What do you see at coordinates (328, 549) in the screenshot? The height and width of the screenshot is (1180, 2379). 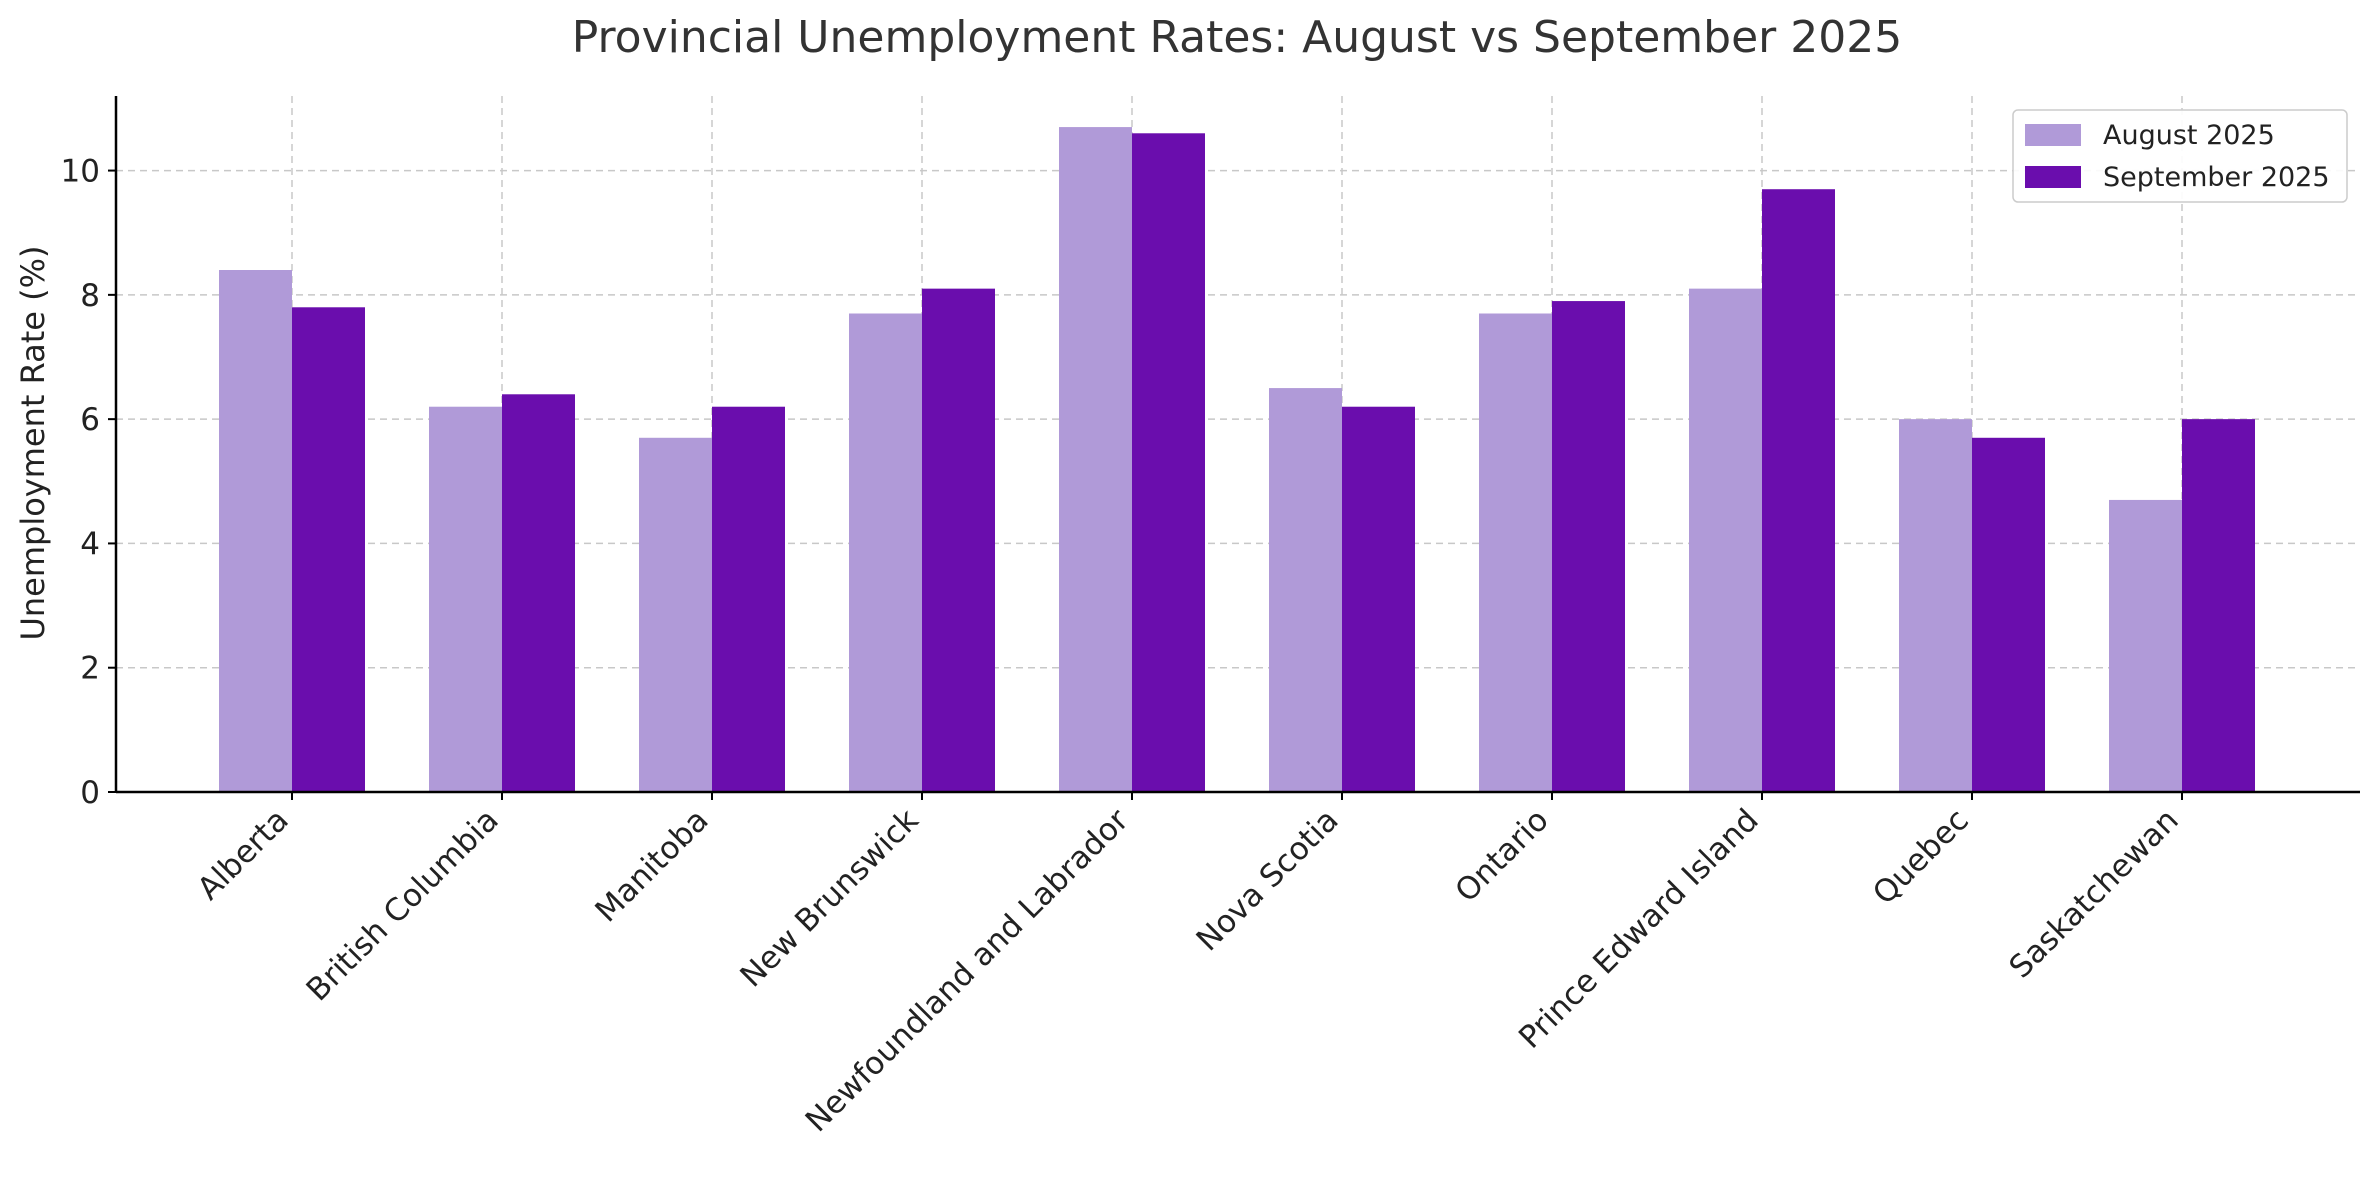 I see `bar-september-alberta` at bounding box center [328, 549].